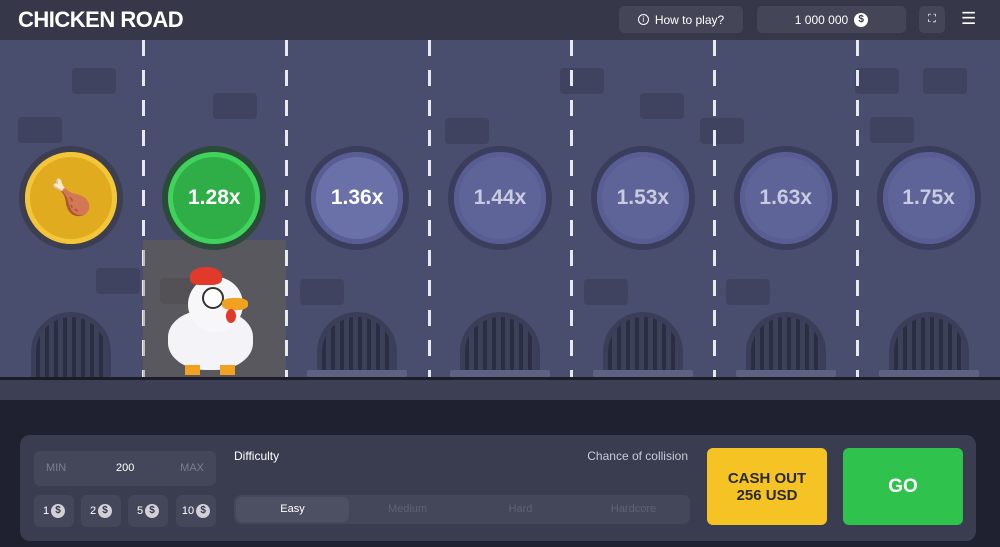 The image size is (1000, 547). What do you see at coordinates (257, 456) in the screenshot?
I see `difficulty-label: Difficulty` at bounding box center [257, 456].